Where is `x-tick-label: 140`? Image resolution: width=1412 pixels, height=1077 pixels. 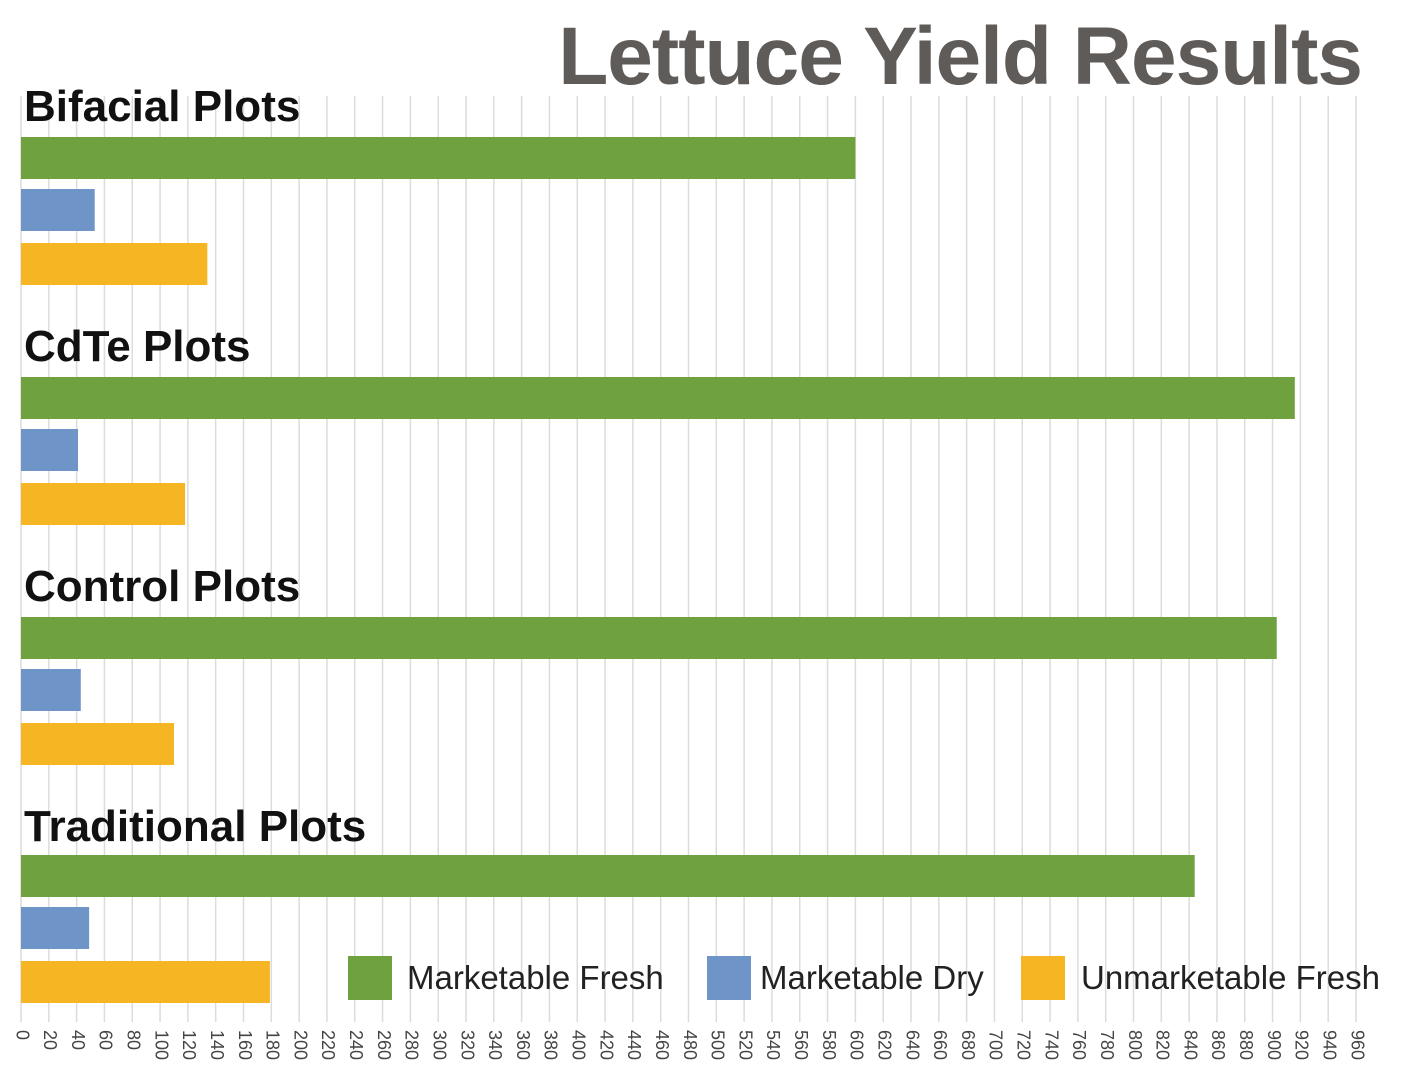 x-tick-label: 140 is located at coordinates (217, 1045).